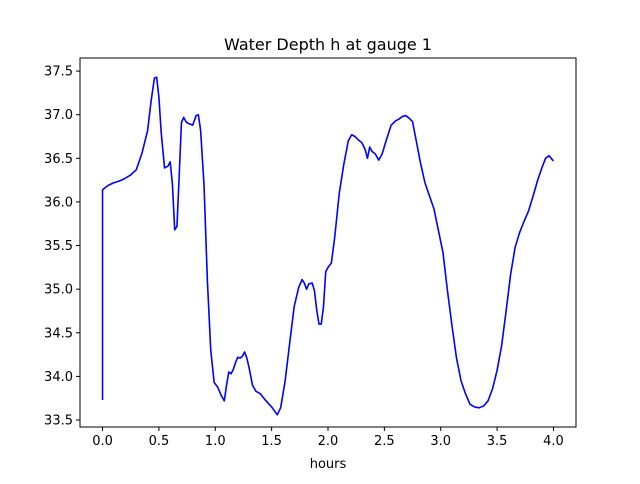 The width and height of the screenshot is (640, 484). What do you see at coordinates (159, 441) in the screenshot?
I see `x-tick-label: 0.5` at bounding box center [159, 441].